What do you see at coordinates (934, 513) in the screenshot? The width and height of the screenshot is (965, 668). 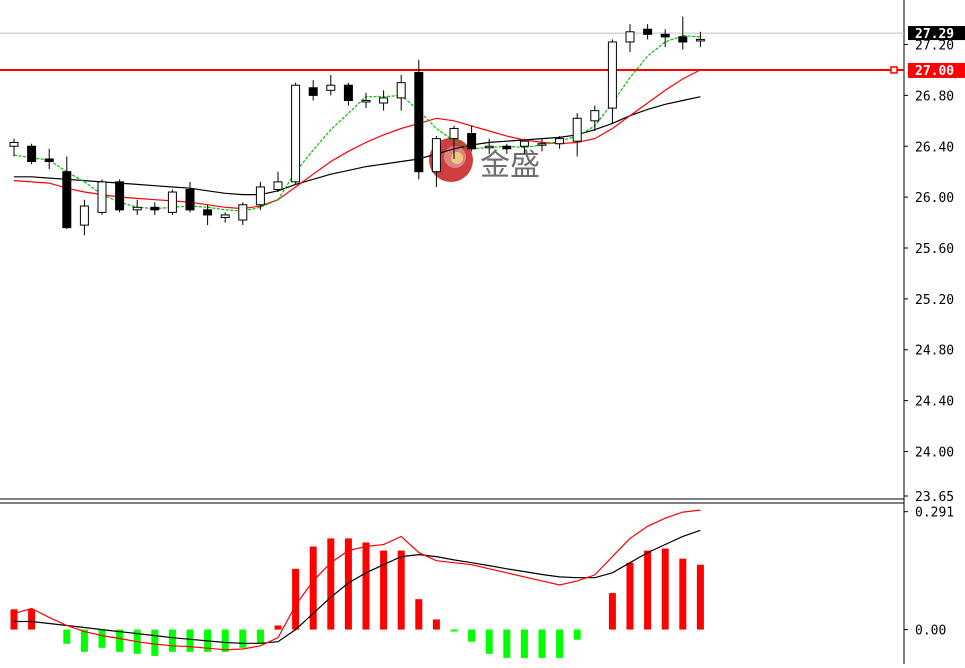 I see `macd-tick-label: 0.291` at bounding box center [934, 513].